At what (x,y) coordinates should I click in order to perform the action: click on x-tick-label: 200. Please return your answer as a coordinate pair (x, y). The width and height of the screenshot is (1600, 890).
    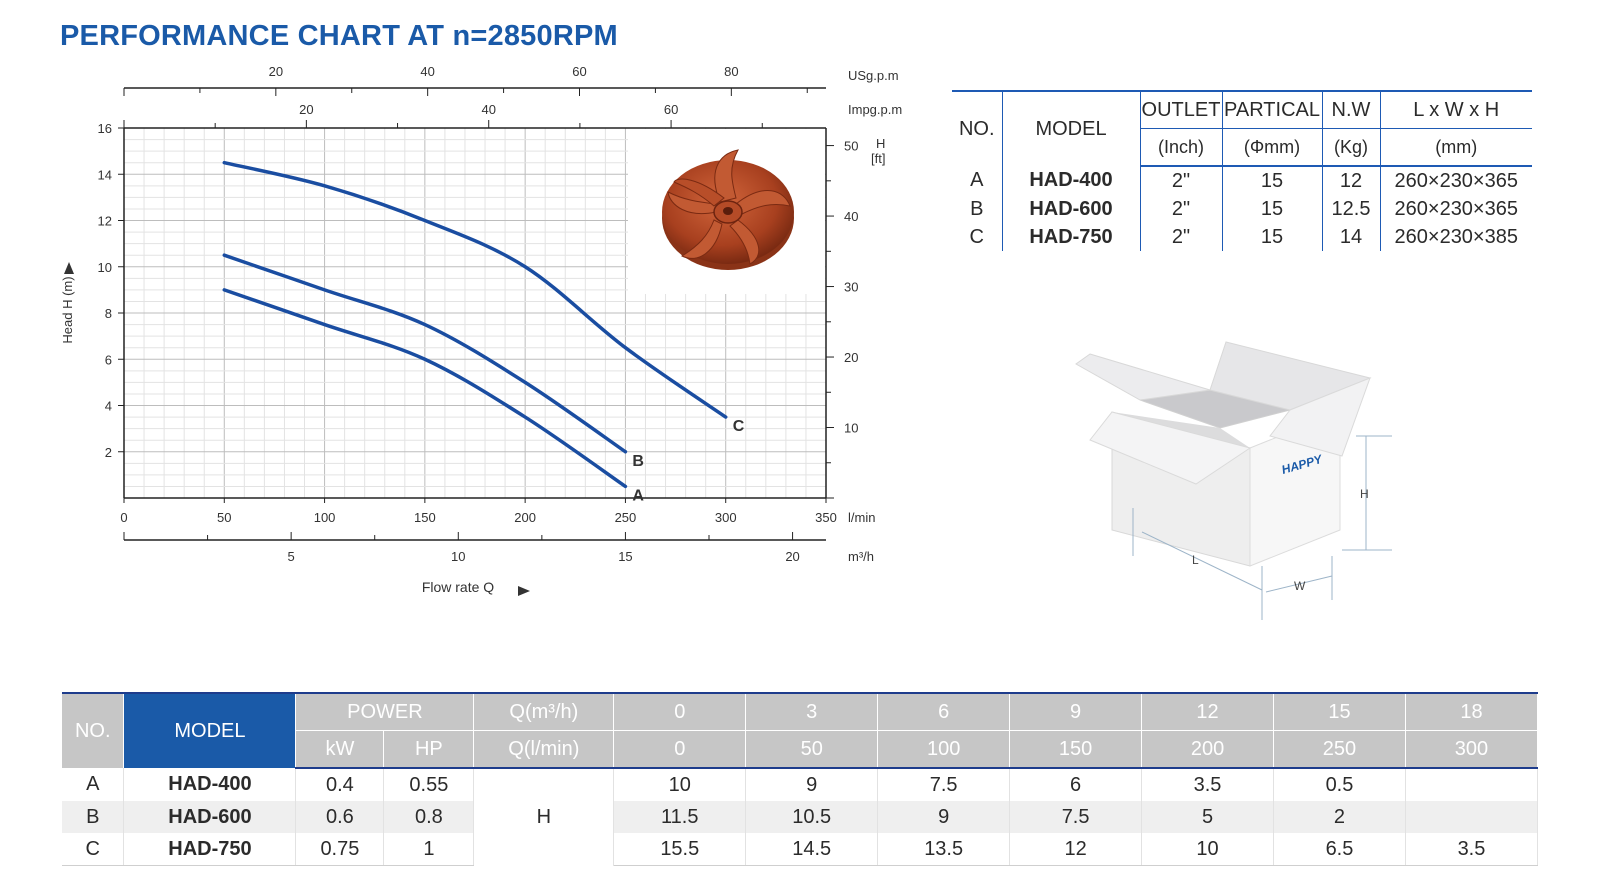
    Looking at the image, I should click on (525, 517).